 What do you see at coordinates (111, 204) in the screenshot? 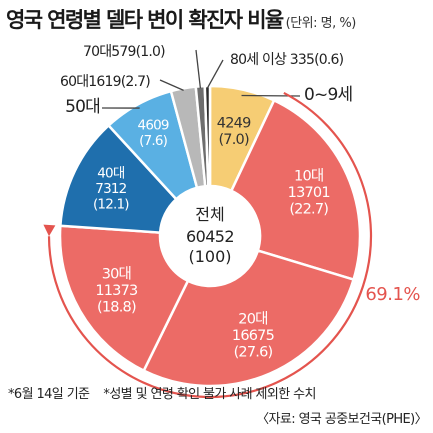
I see `slice-label-40대-2: (12.1)` at bounding box center [111, 204].